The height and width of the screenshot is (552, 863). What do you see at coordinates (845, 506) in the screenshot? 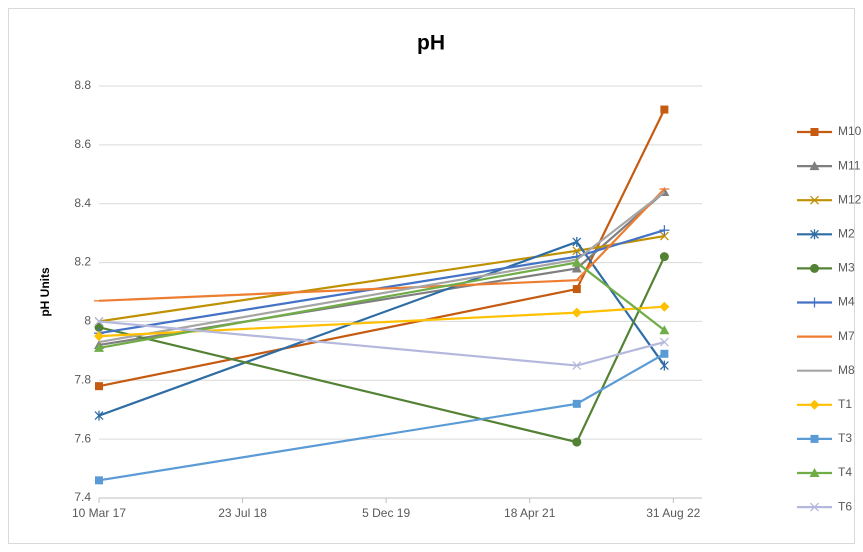
I see `legend-label: T6` at bounding box center [845, 506].